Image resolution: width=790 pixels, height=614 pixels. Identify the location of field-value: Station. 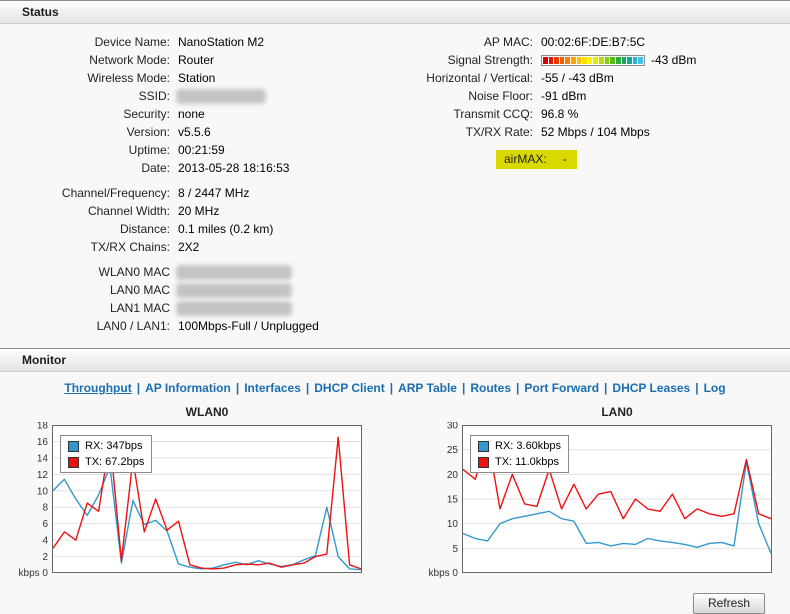
(197, 78).